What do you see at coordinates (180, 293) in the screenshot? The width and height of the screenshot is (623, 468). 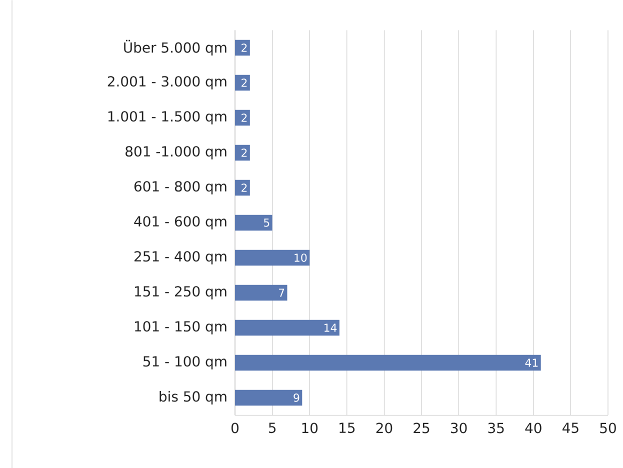 I see `y-tick-label: 151 - 250 qm` at bounding box center [180, 293].